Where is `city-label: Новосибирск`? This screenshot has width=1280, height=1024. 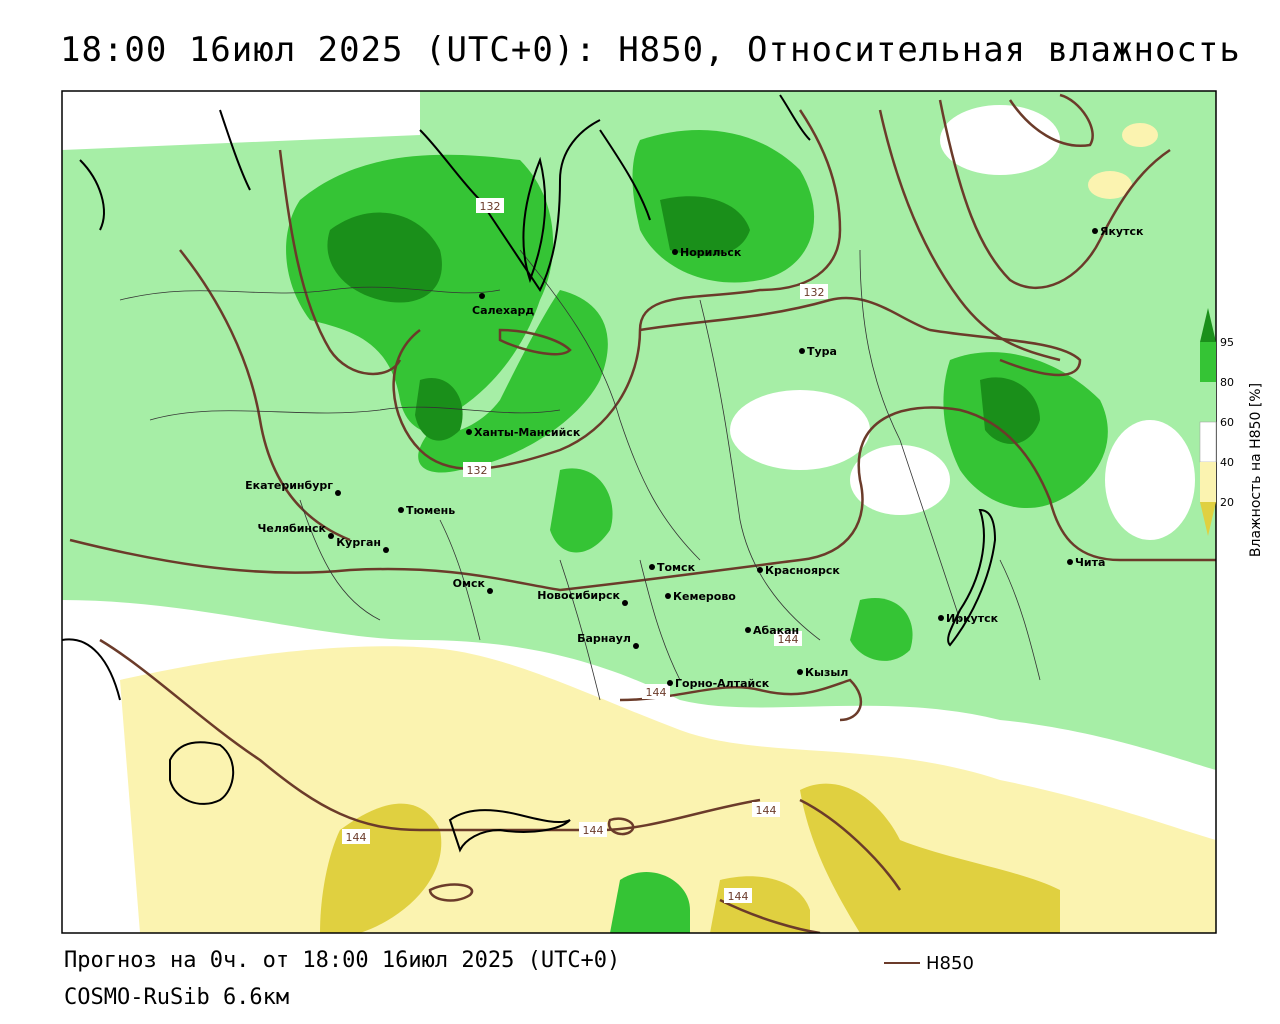
city-label: Новосибирск is located at coordinates (578, 595).